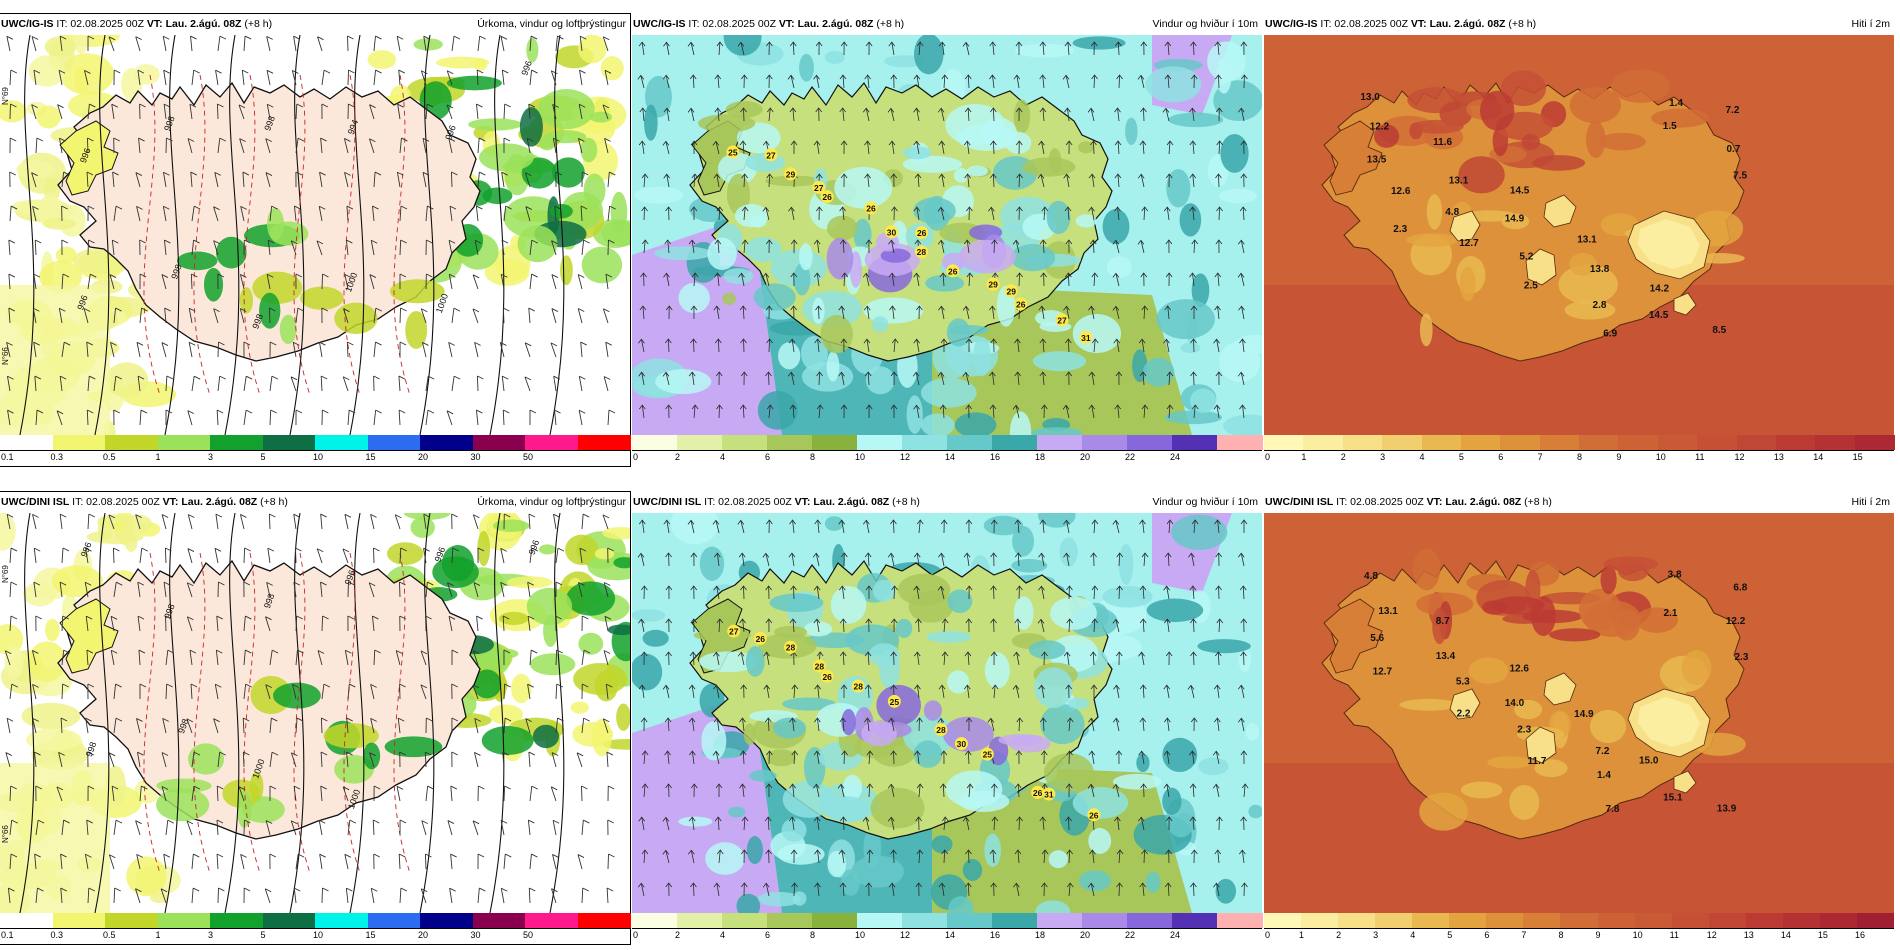 Image resolution: width=1900 pixels, height=950 pixels. I want to click on legend-tick-label: 12, so click(905, 935).